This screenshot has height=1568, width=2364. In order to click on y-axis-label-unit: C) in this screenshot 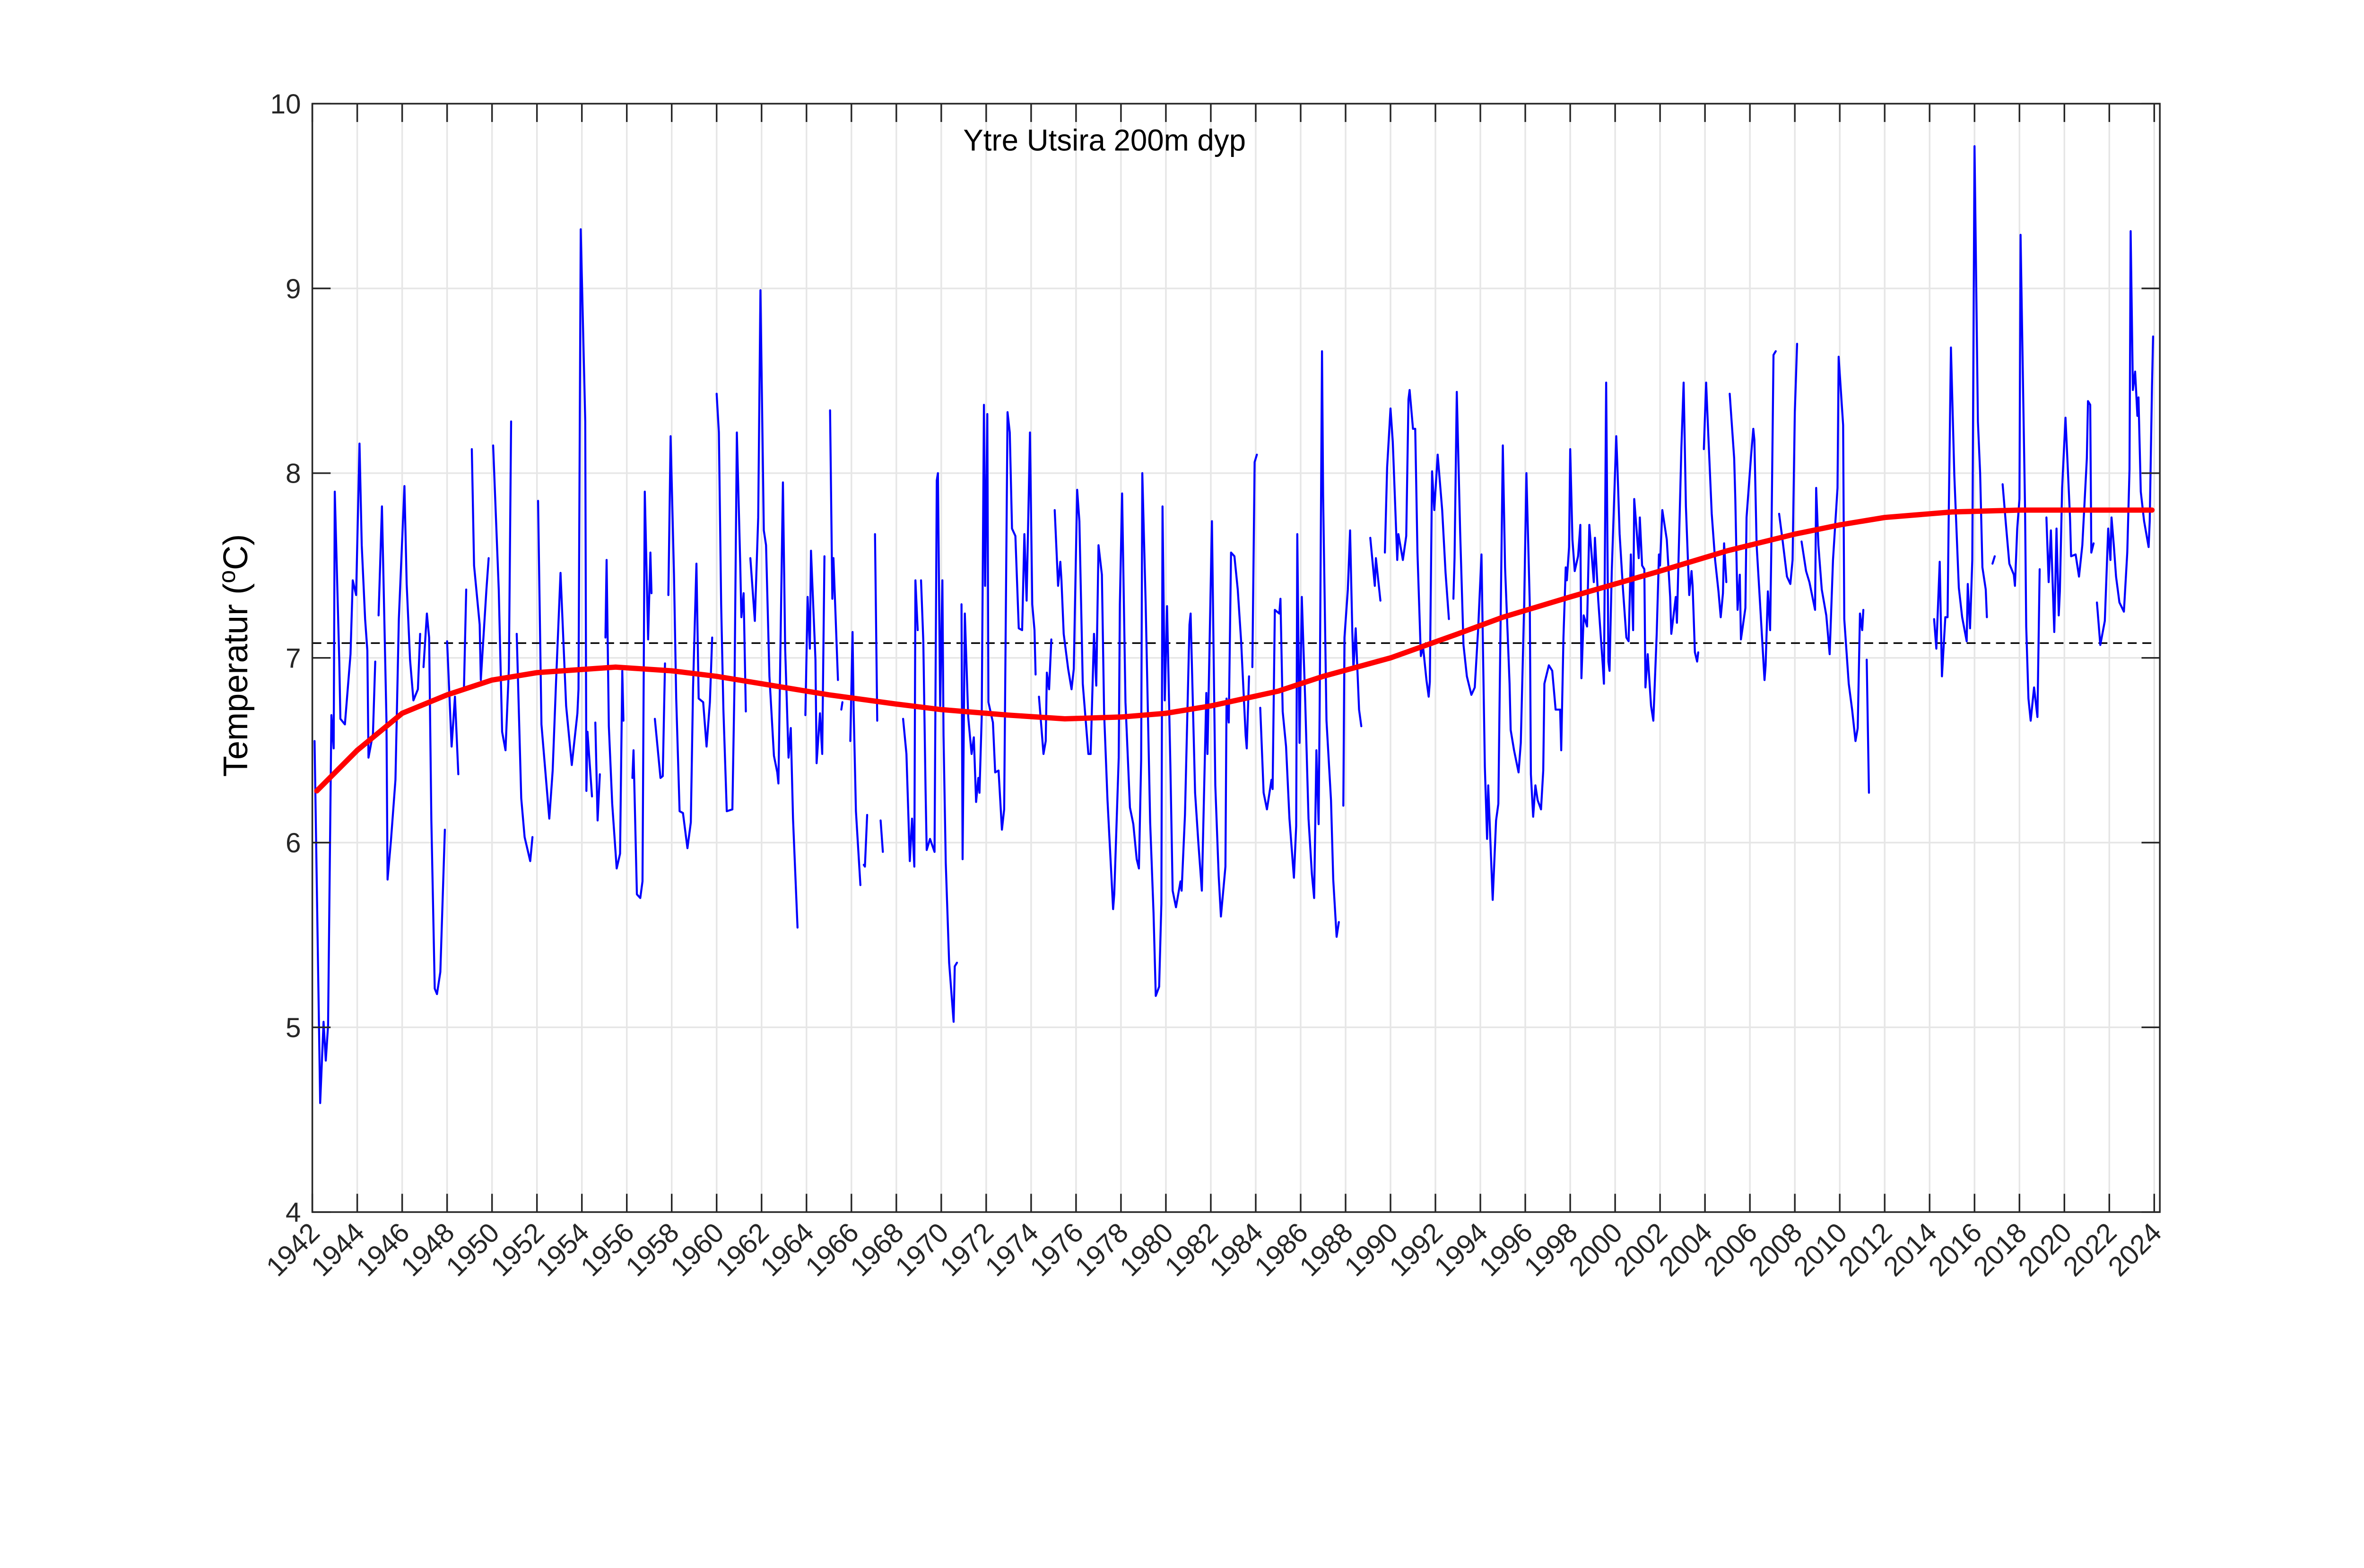, I will do `click(236, 552)`.